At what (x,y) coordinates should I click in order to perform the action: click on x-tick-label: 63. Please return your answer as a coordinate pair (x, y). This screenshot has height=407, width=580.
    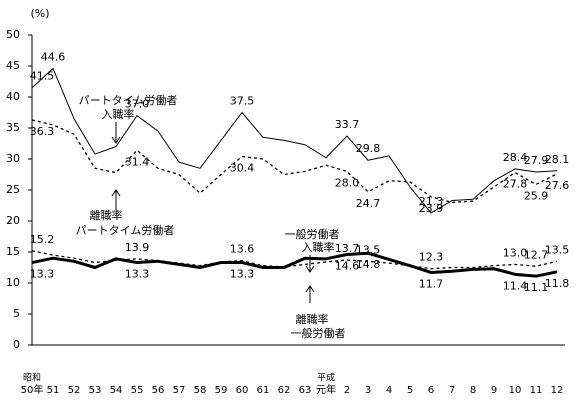
    Looking at the image, I should click on (305, 390).